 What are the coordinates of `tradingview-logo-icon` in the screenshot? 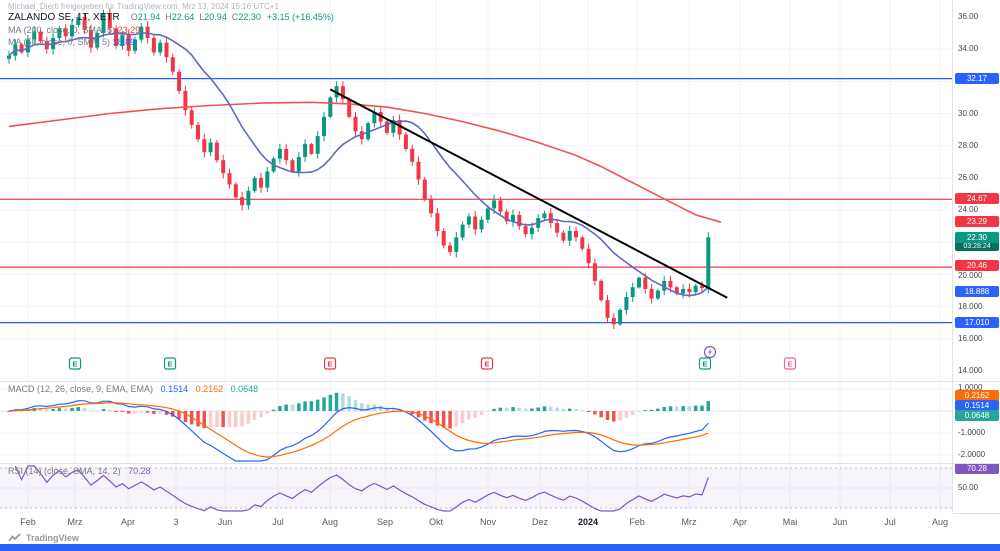 It's located at (15, 538).